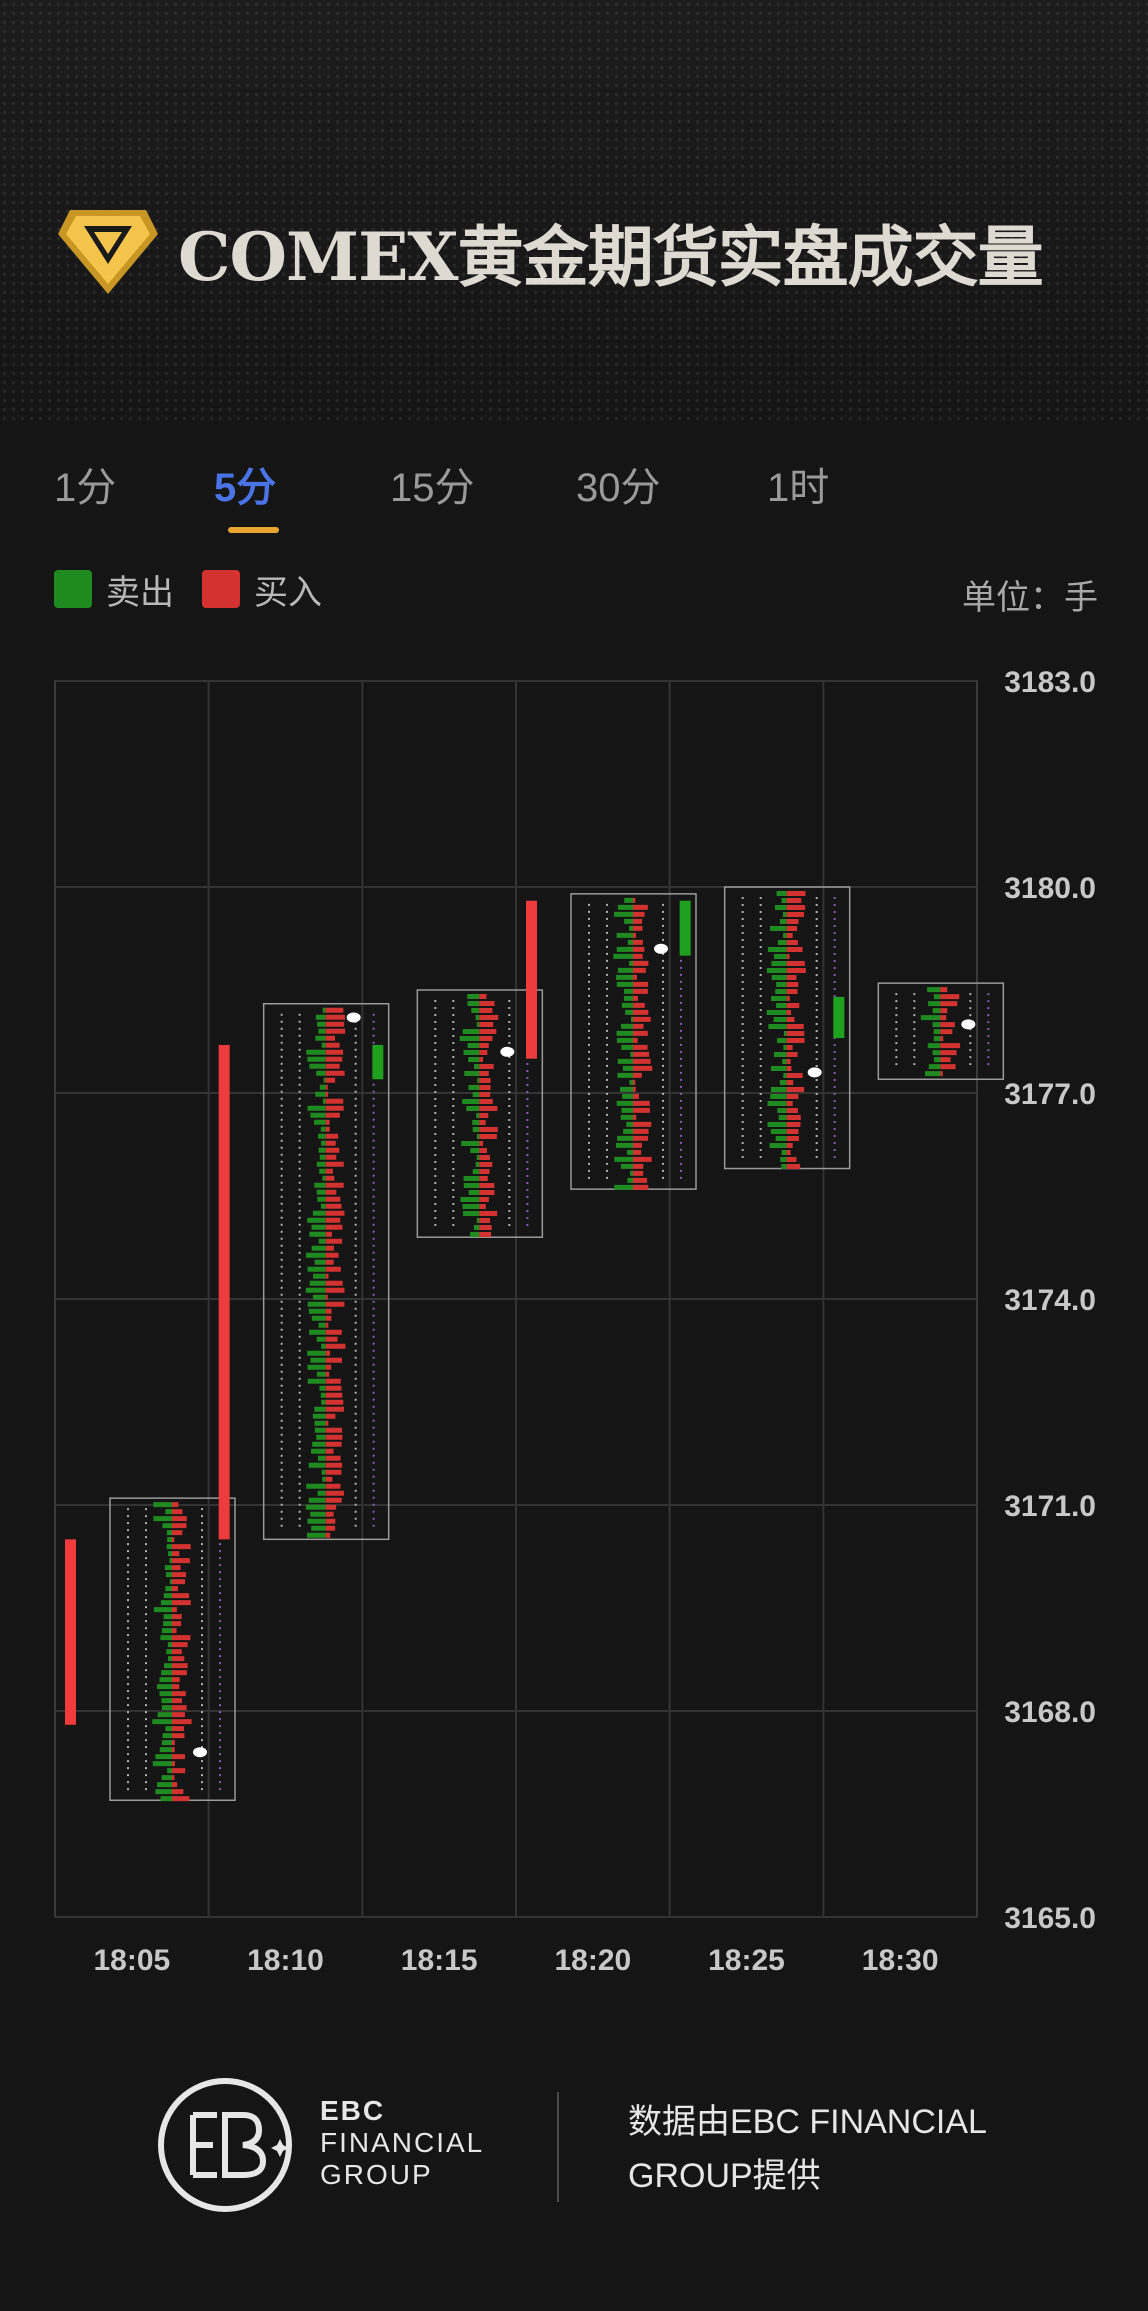  I want to click on source-line-1: 数据由EBC FINANCIAL, so click(807, 2122).